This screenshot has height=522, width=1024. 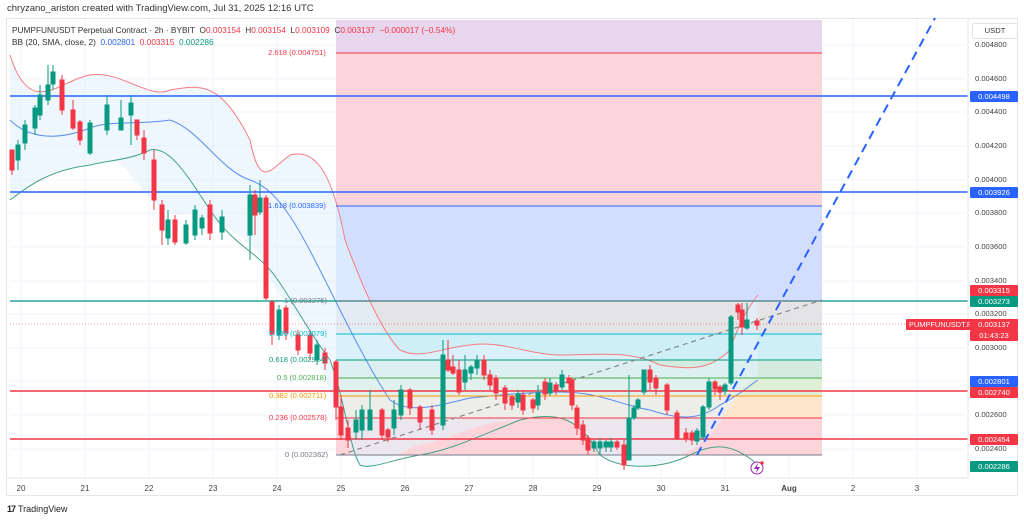 What do you see at coordinates (995, 31) in the screenshot?
I see `currency-selector: USDT` at bounding box center [995, 31].